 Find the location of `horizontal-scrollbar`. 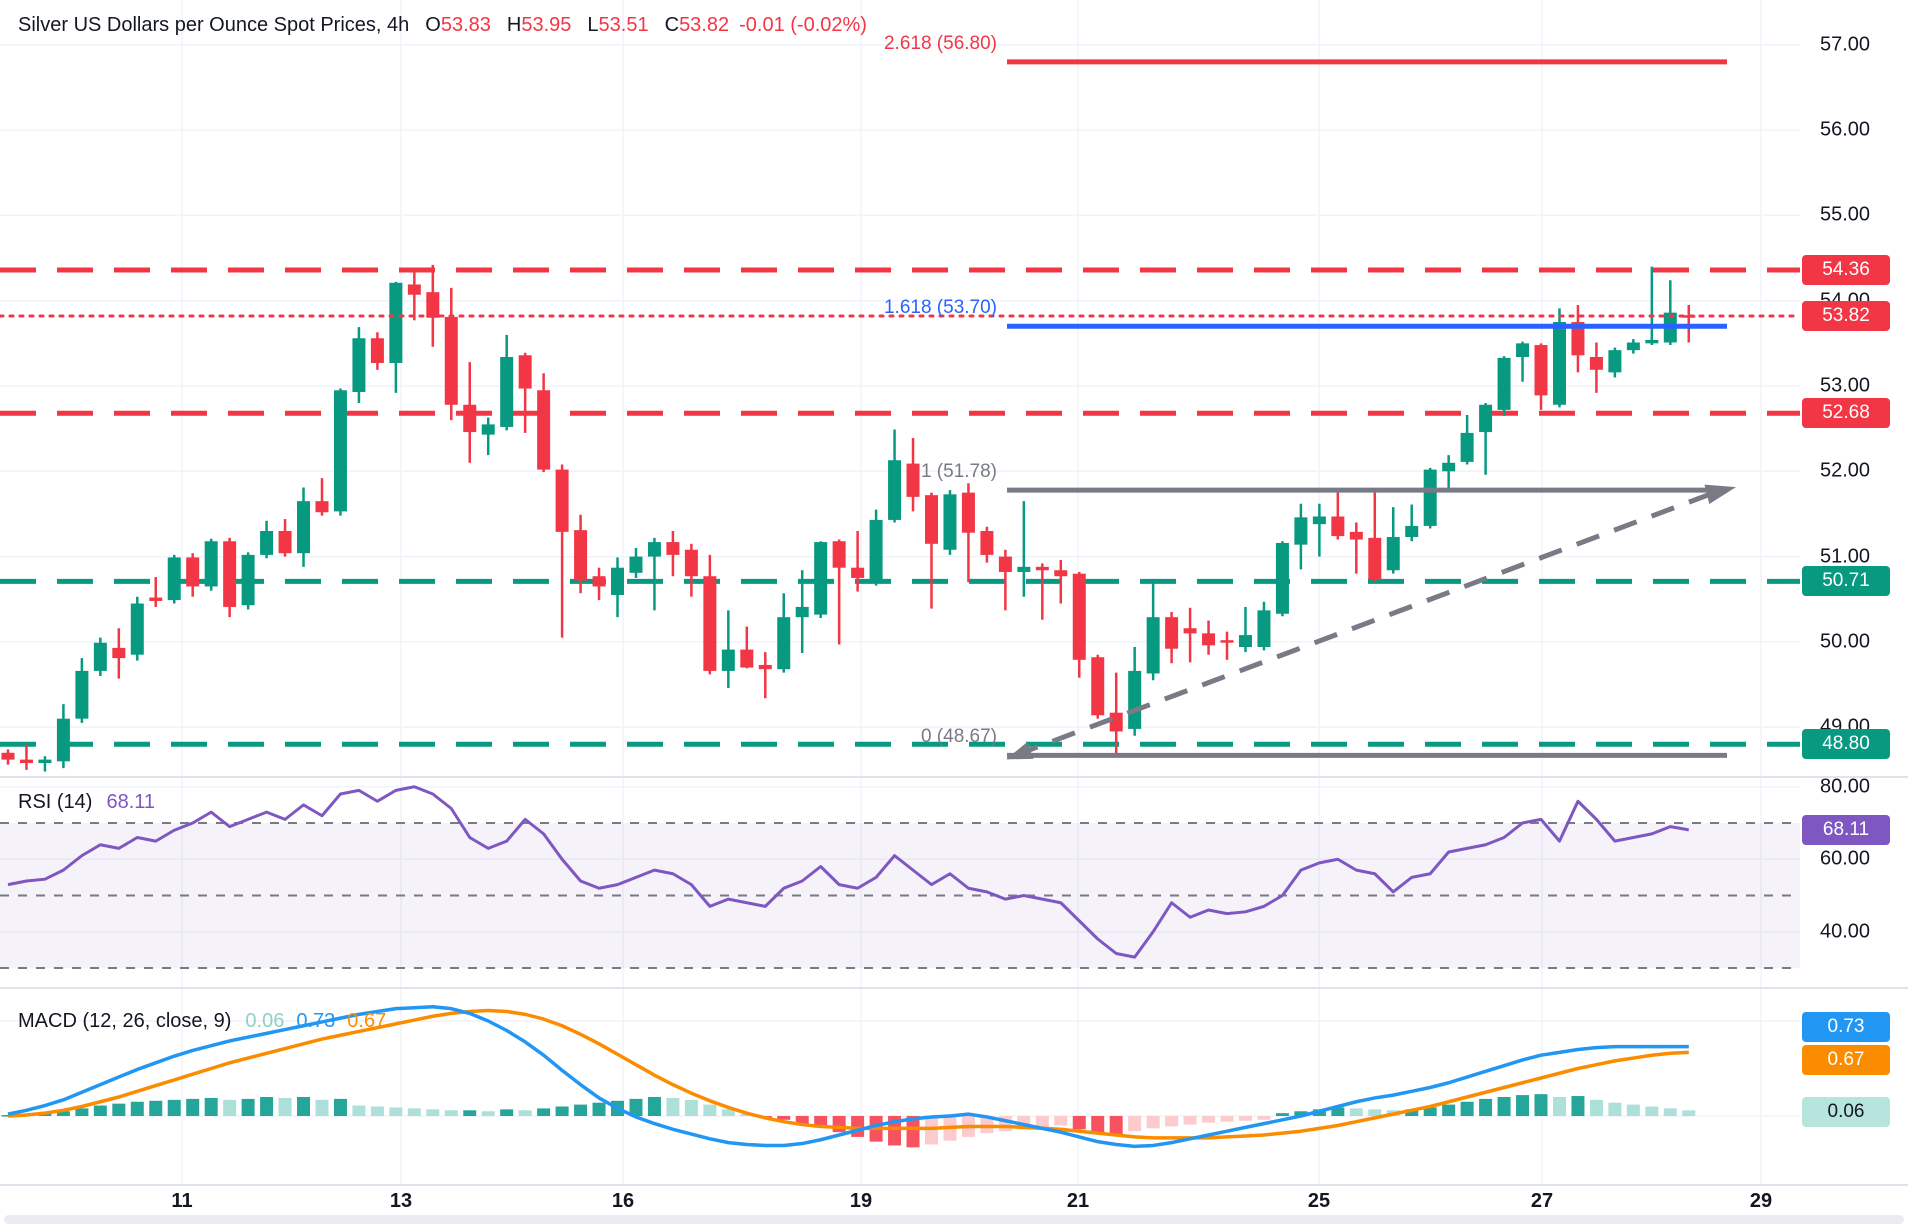

horizontal-scrollbar is located at coordinates (954, 1219).